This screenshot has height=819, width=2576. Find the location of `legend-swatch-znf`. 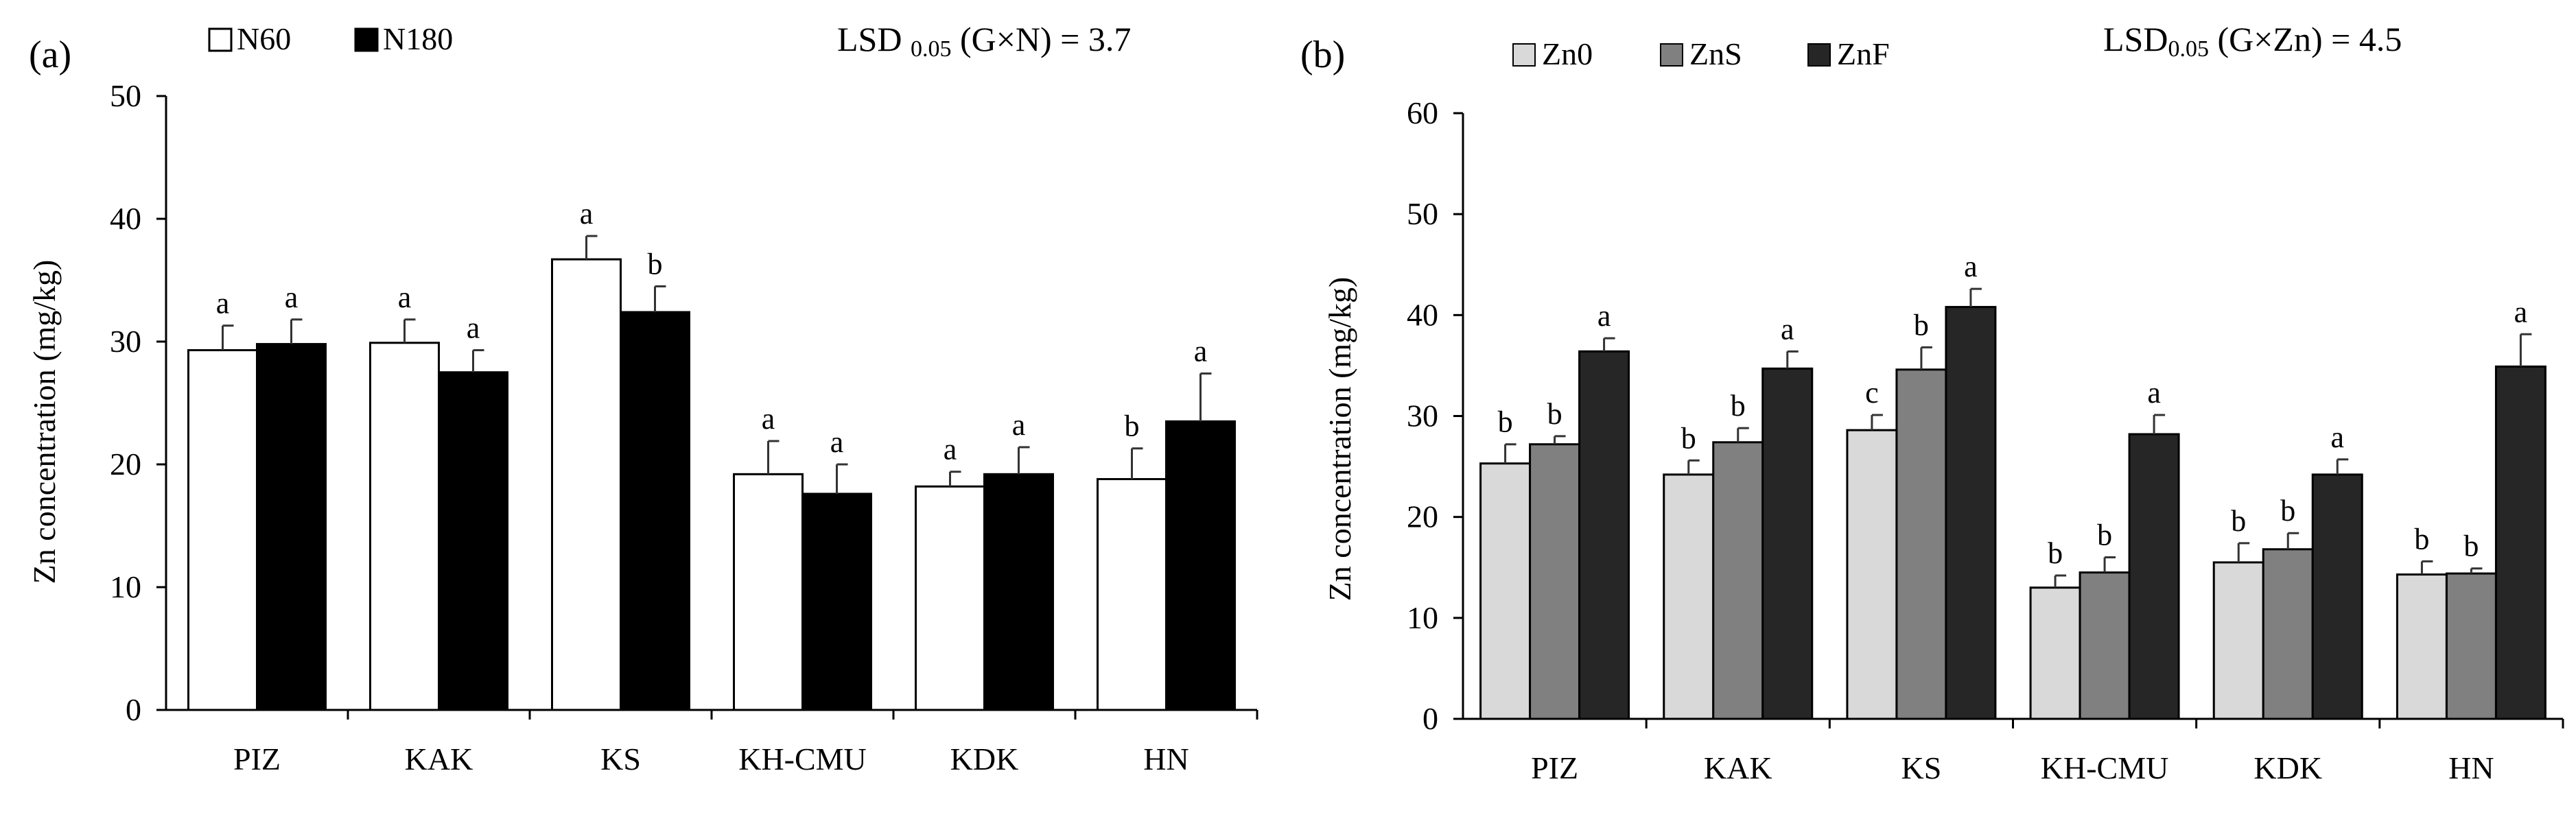

legend-swatch-znf is located at coordinates (1819, 55).